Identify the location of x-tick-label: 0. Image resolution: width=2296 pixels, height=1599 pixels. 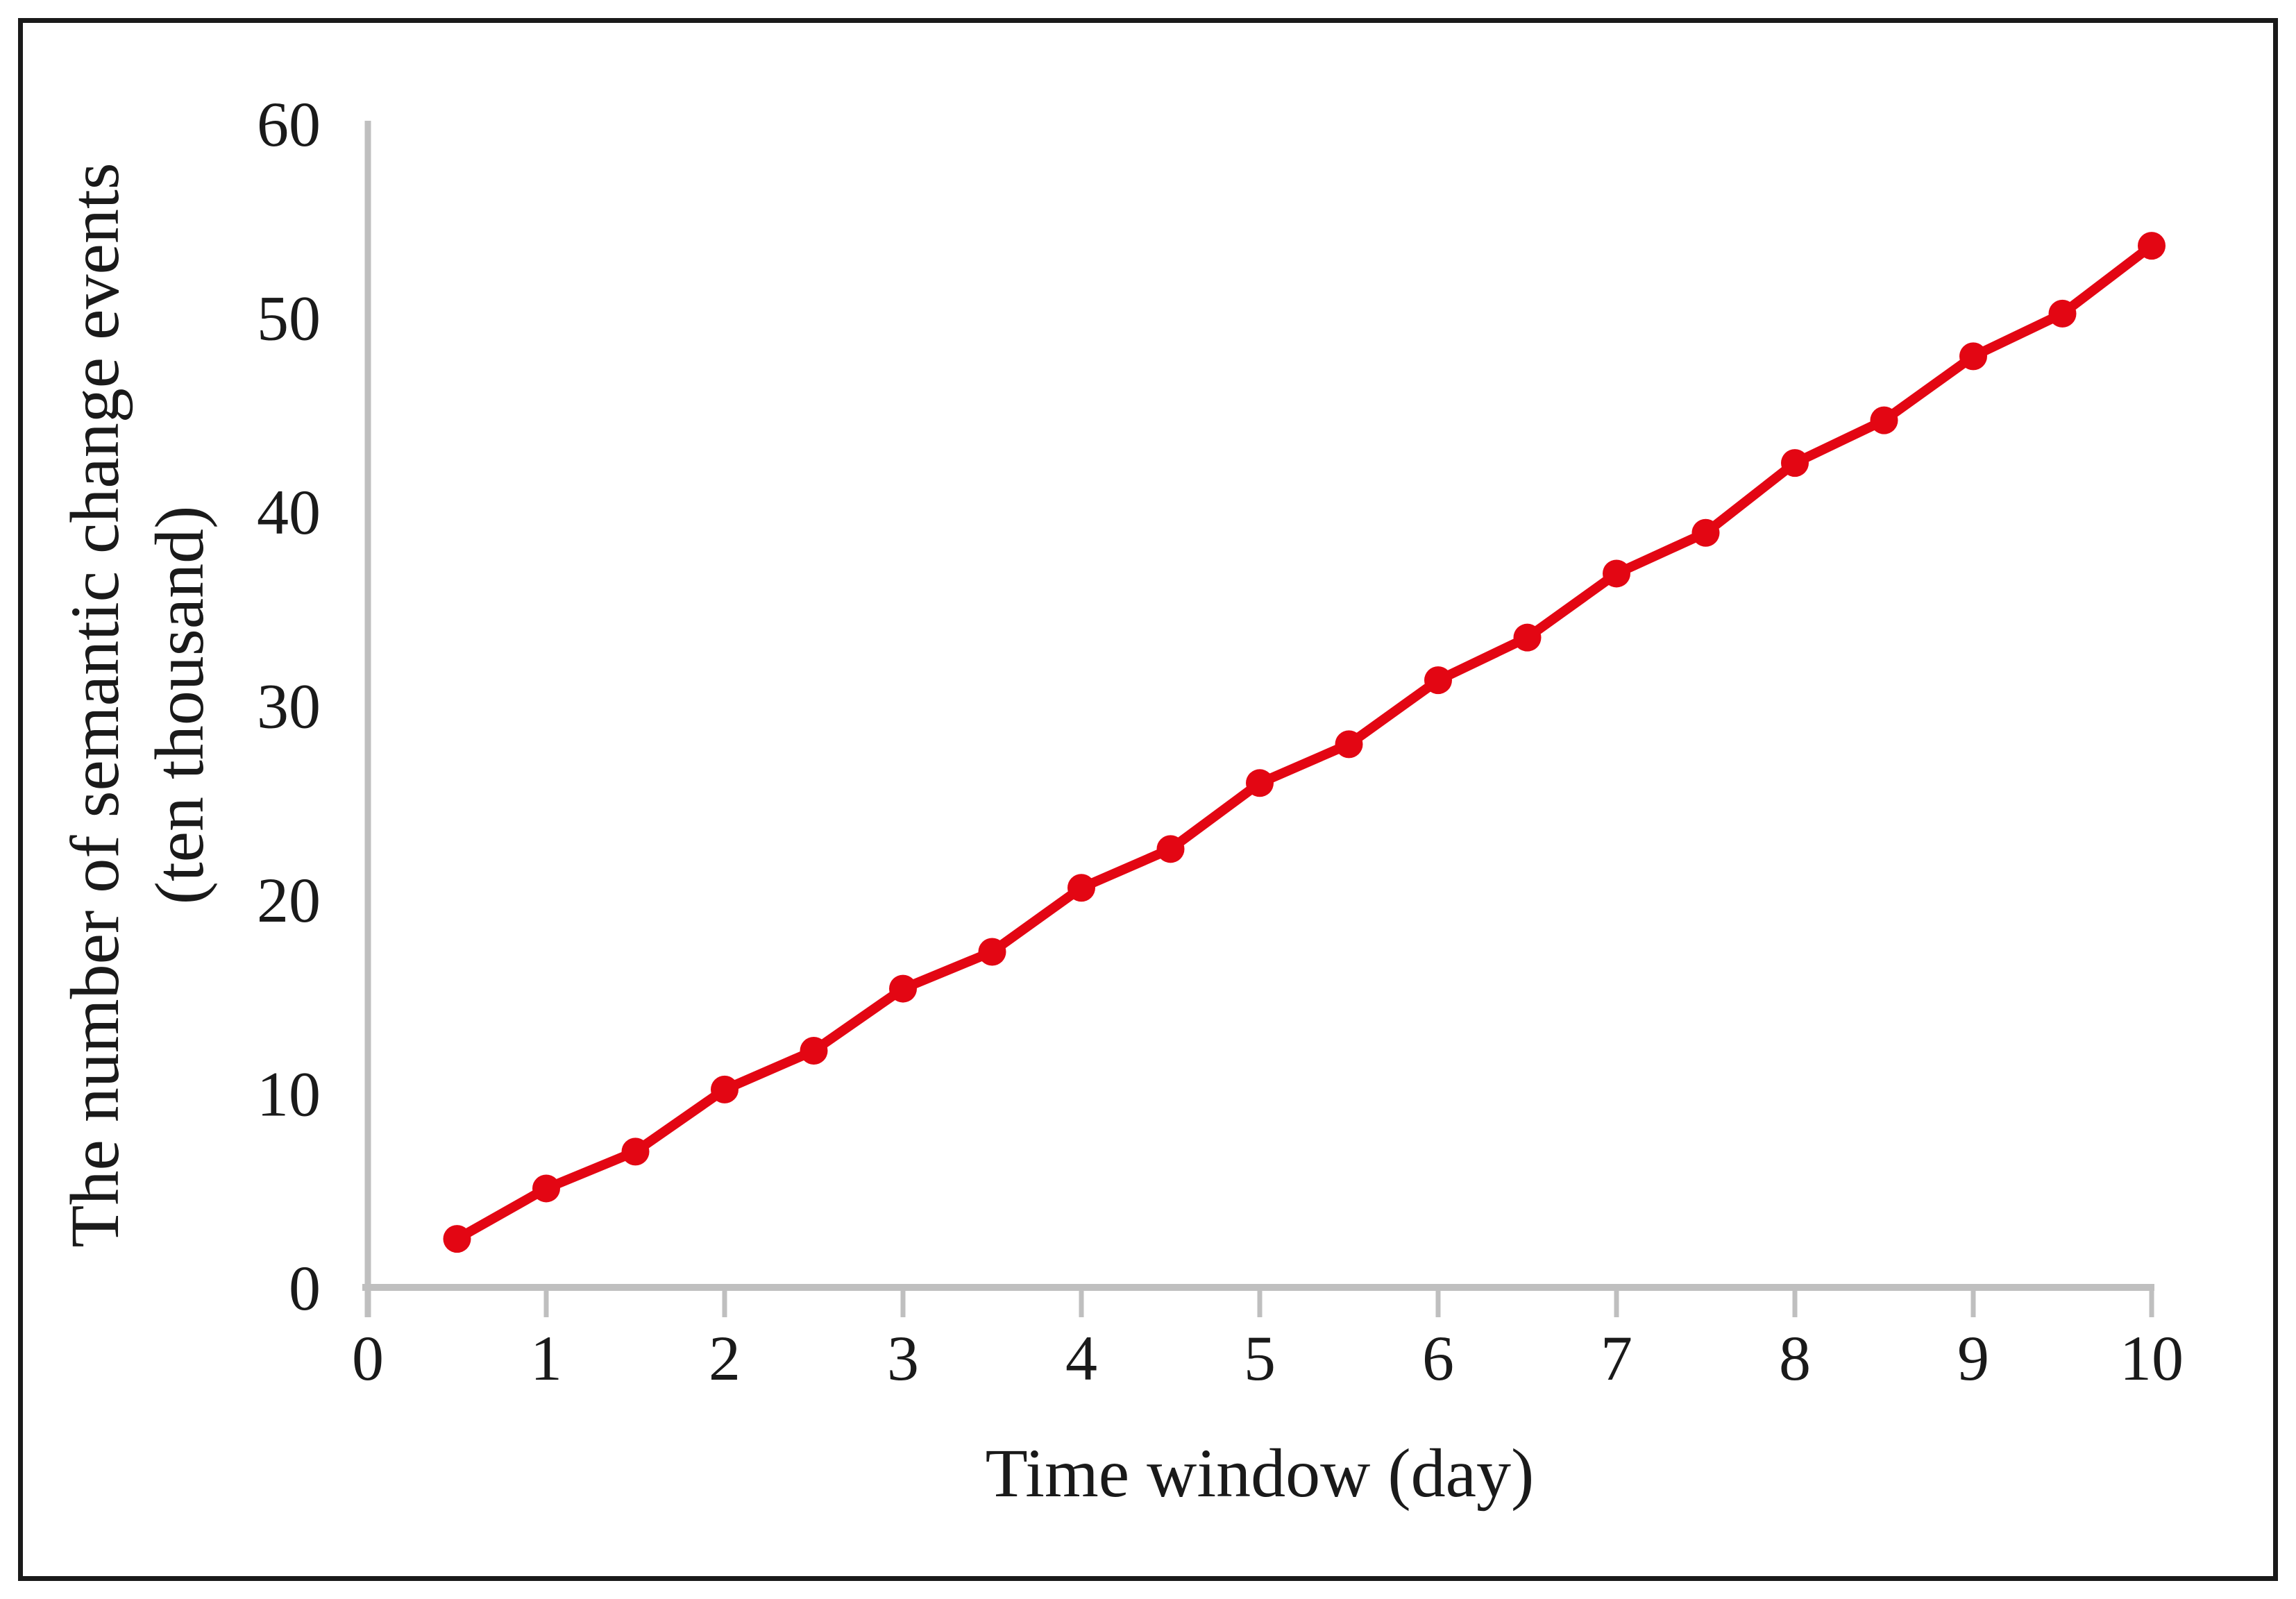
(368, 1358).